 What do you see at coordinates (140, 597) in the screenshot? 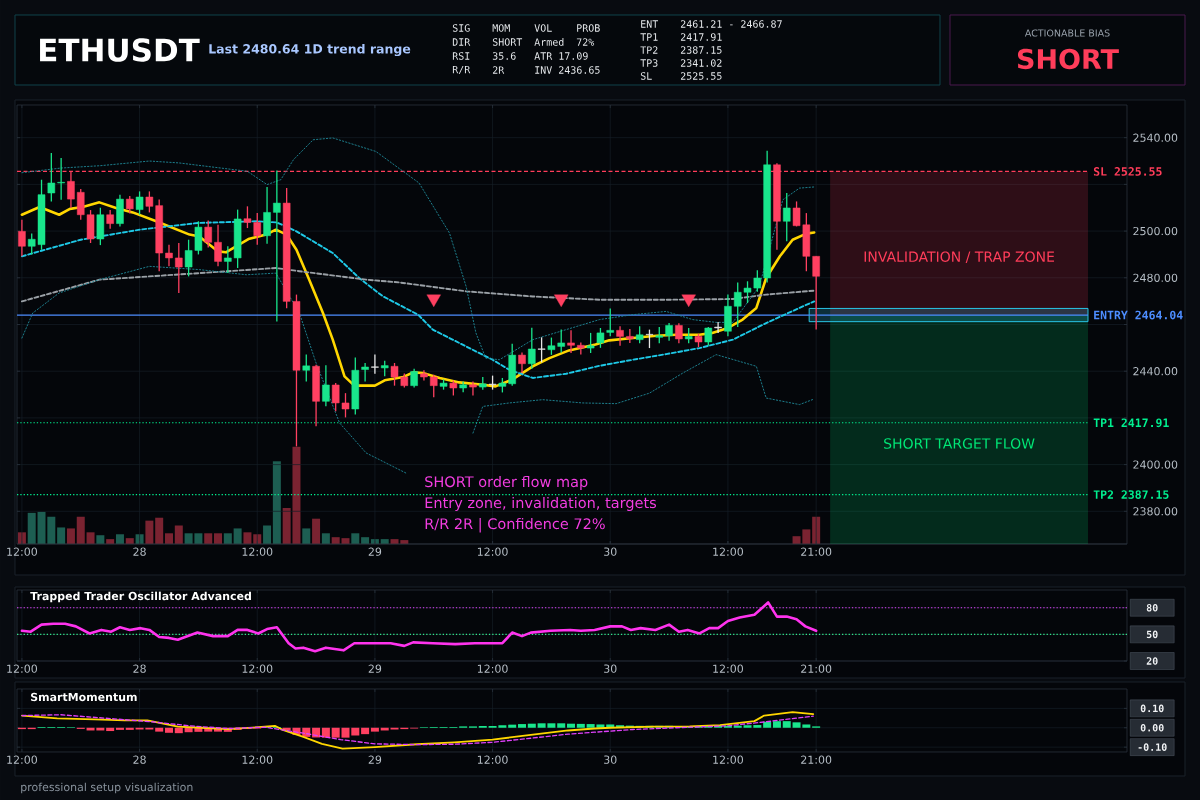
I see `chart-title: Trapped Trader Oscillator Advanced` at bounding box center [140, 597].